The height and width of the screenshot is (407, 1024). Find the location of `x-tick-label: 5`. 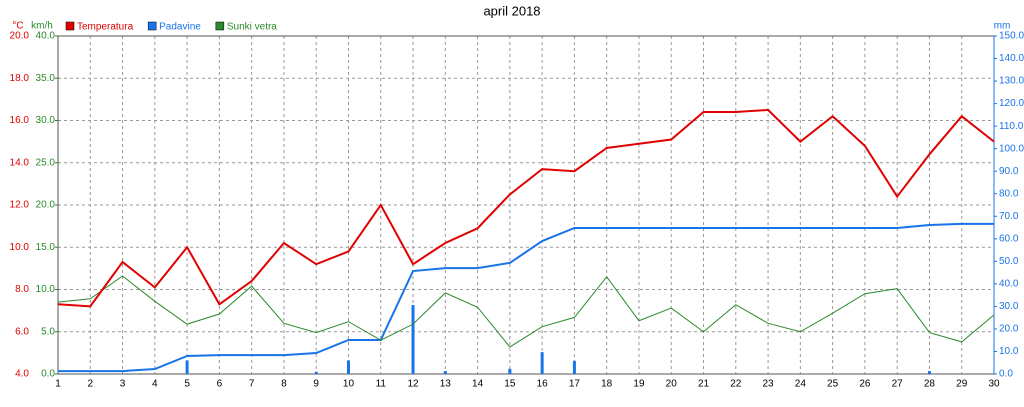

x-tick-label: 5 is located at coordinates (187, 384).